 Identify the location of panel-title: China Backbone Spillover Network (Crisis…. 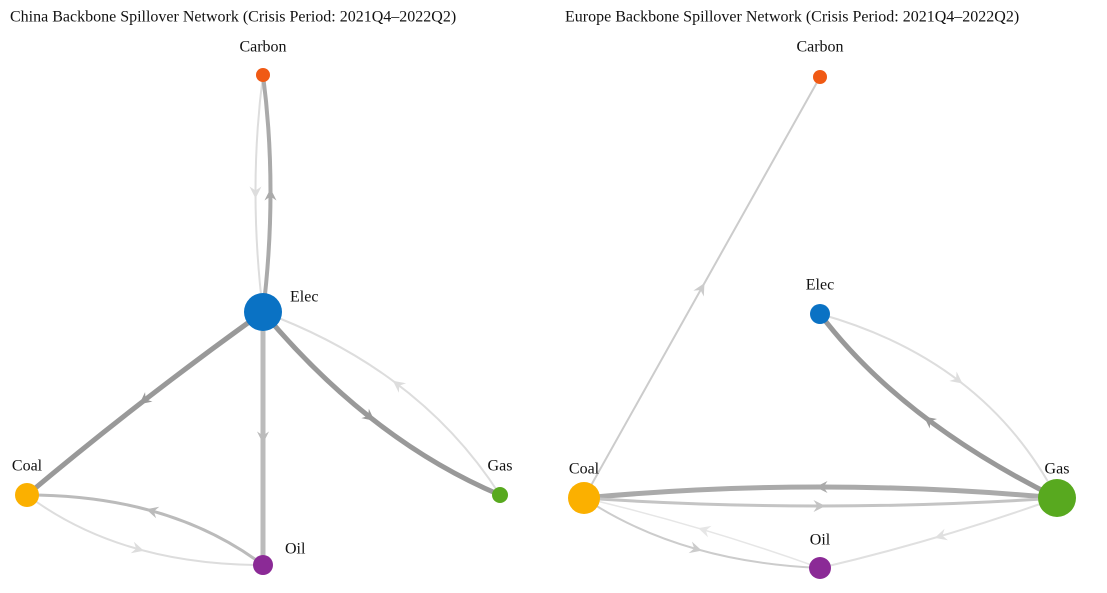
(233, 17).